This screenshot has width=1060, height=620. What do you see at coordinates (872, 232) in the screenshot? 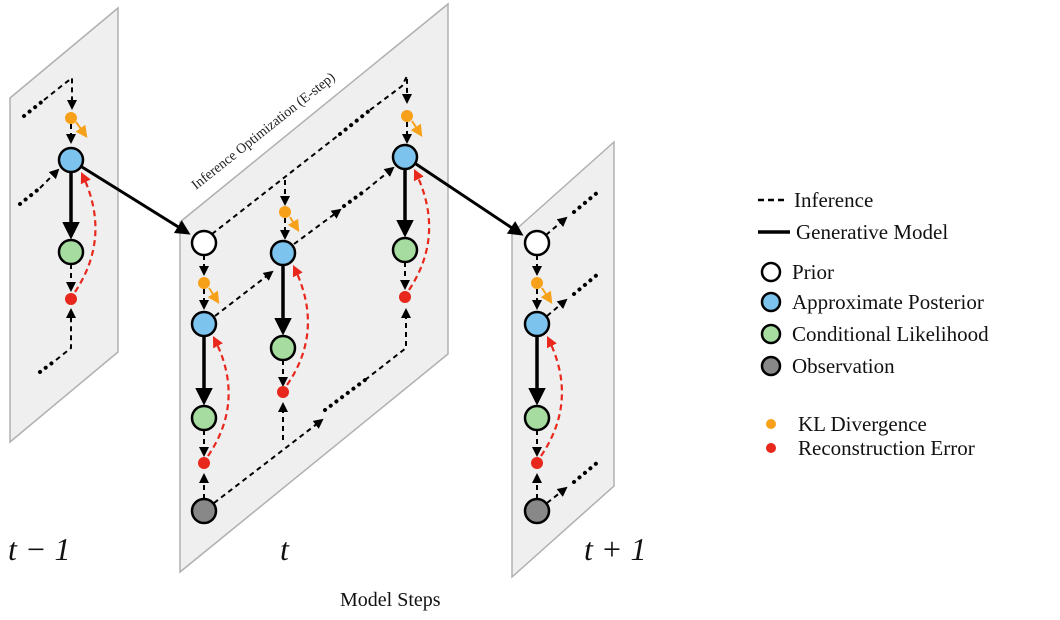
I see `legend-generative-label: Generative Model` at bounding box center [872, 232].